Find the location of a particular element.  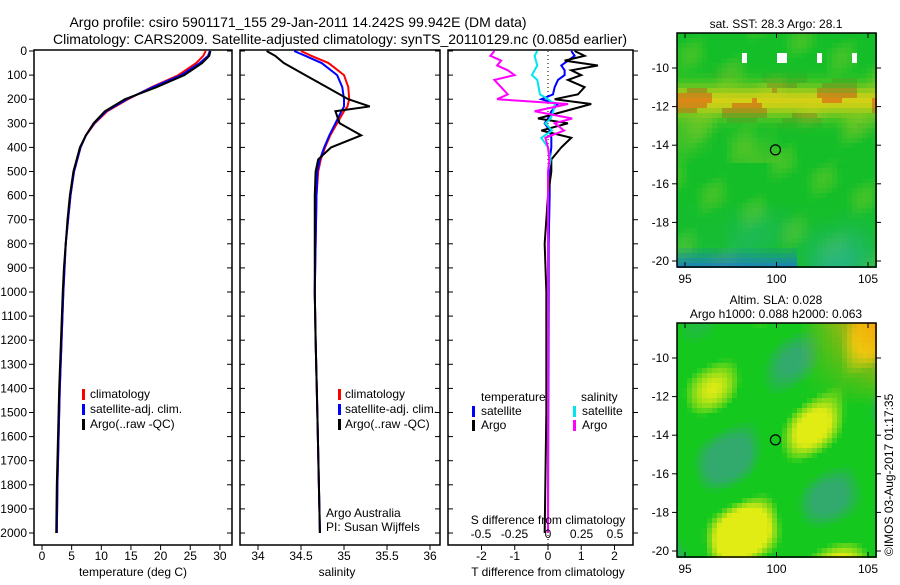

depth-tick-label: 1900 is located at coordinates (13, 509).